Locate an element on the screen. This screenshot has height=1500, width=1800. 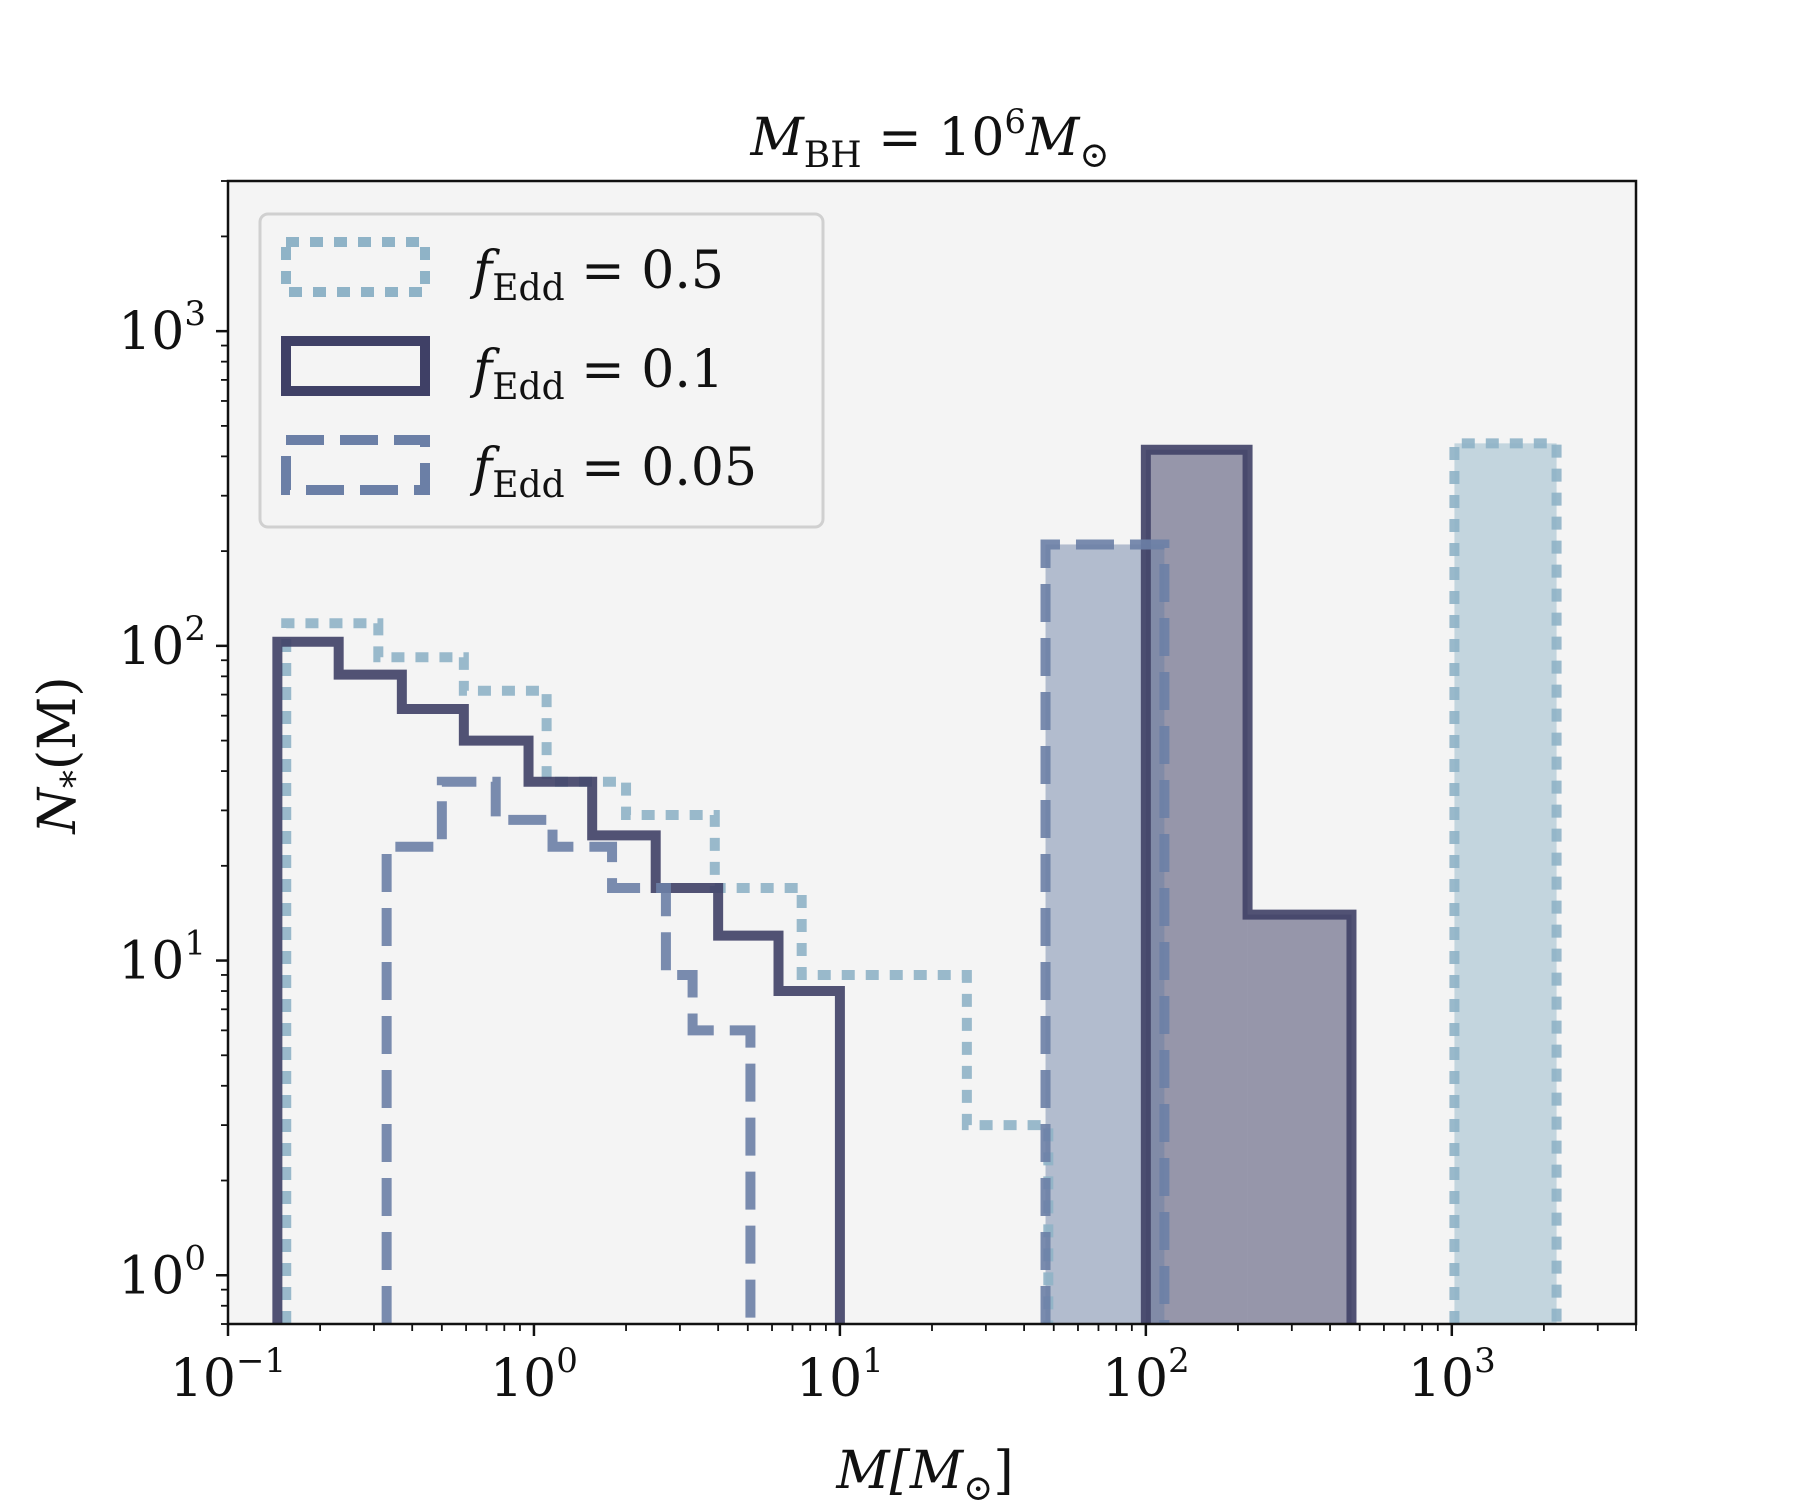
legend: fEdd = 0.5 fEdd = 0.1 fEdd = 0.05 is located at coordinates (541, 370).